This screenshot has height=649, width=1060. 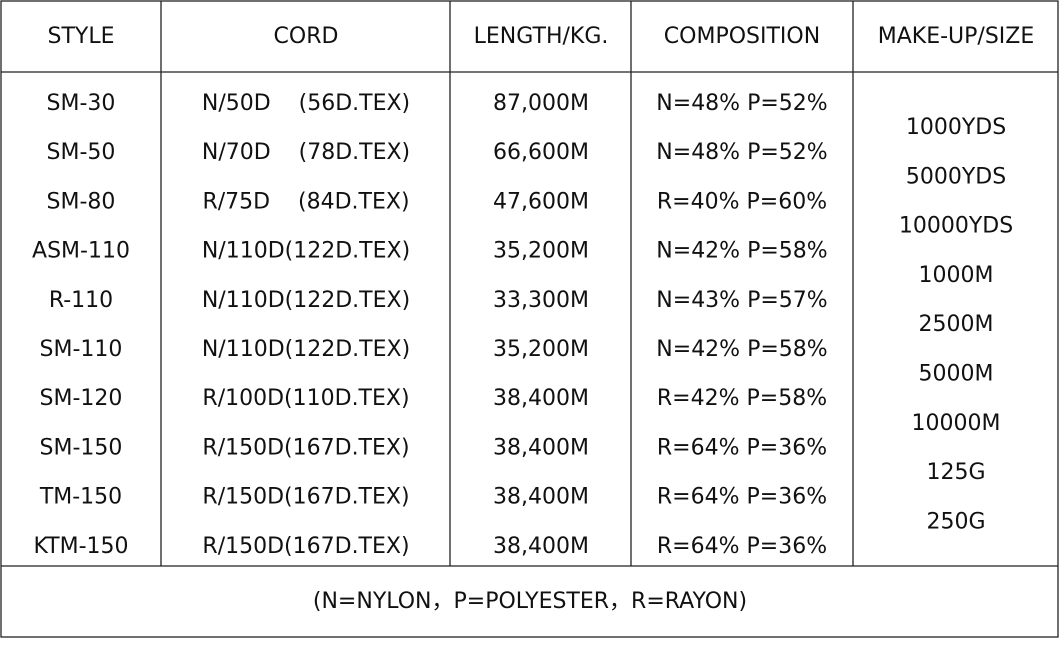 I want to click on header-cell: CORD, so click(x=306, y=36).